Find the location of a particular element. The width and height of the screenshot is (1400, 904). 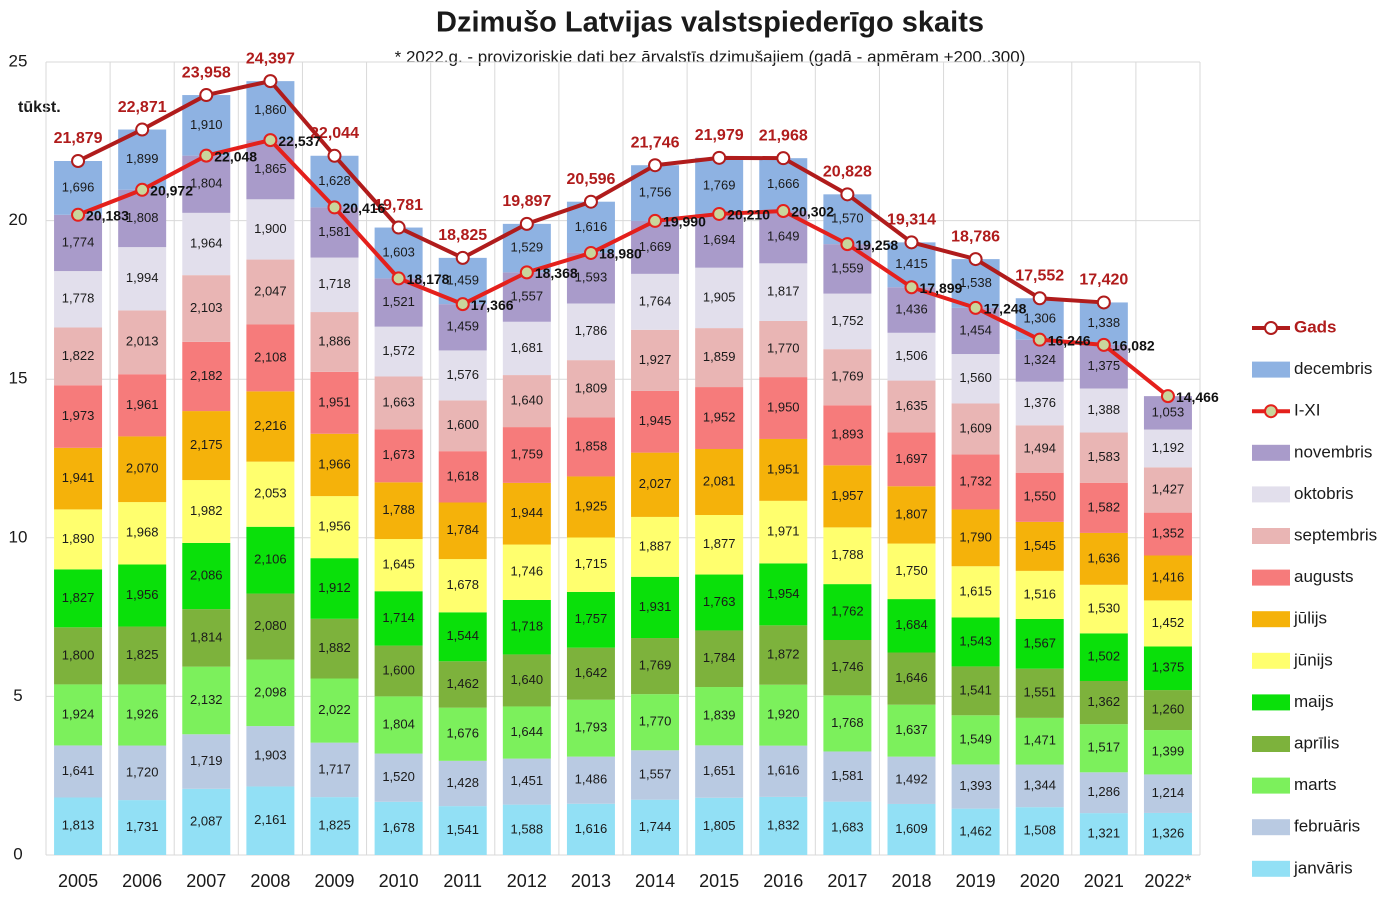

bar-value-label: 1,053 is located at coordinates (1168, 411).